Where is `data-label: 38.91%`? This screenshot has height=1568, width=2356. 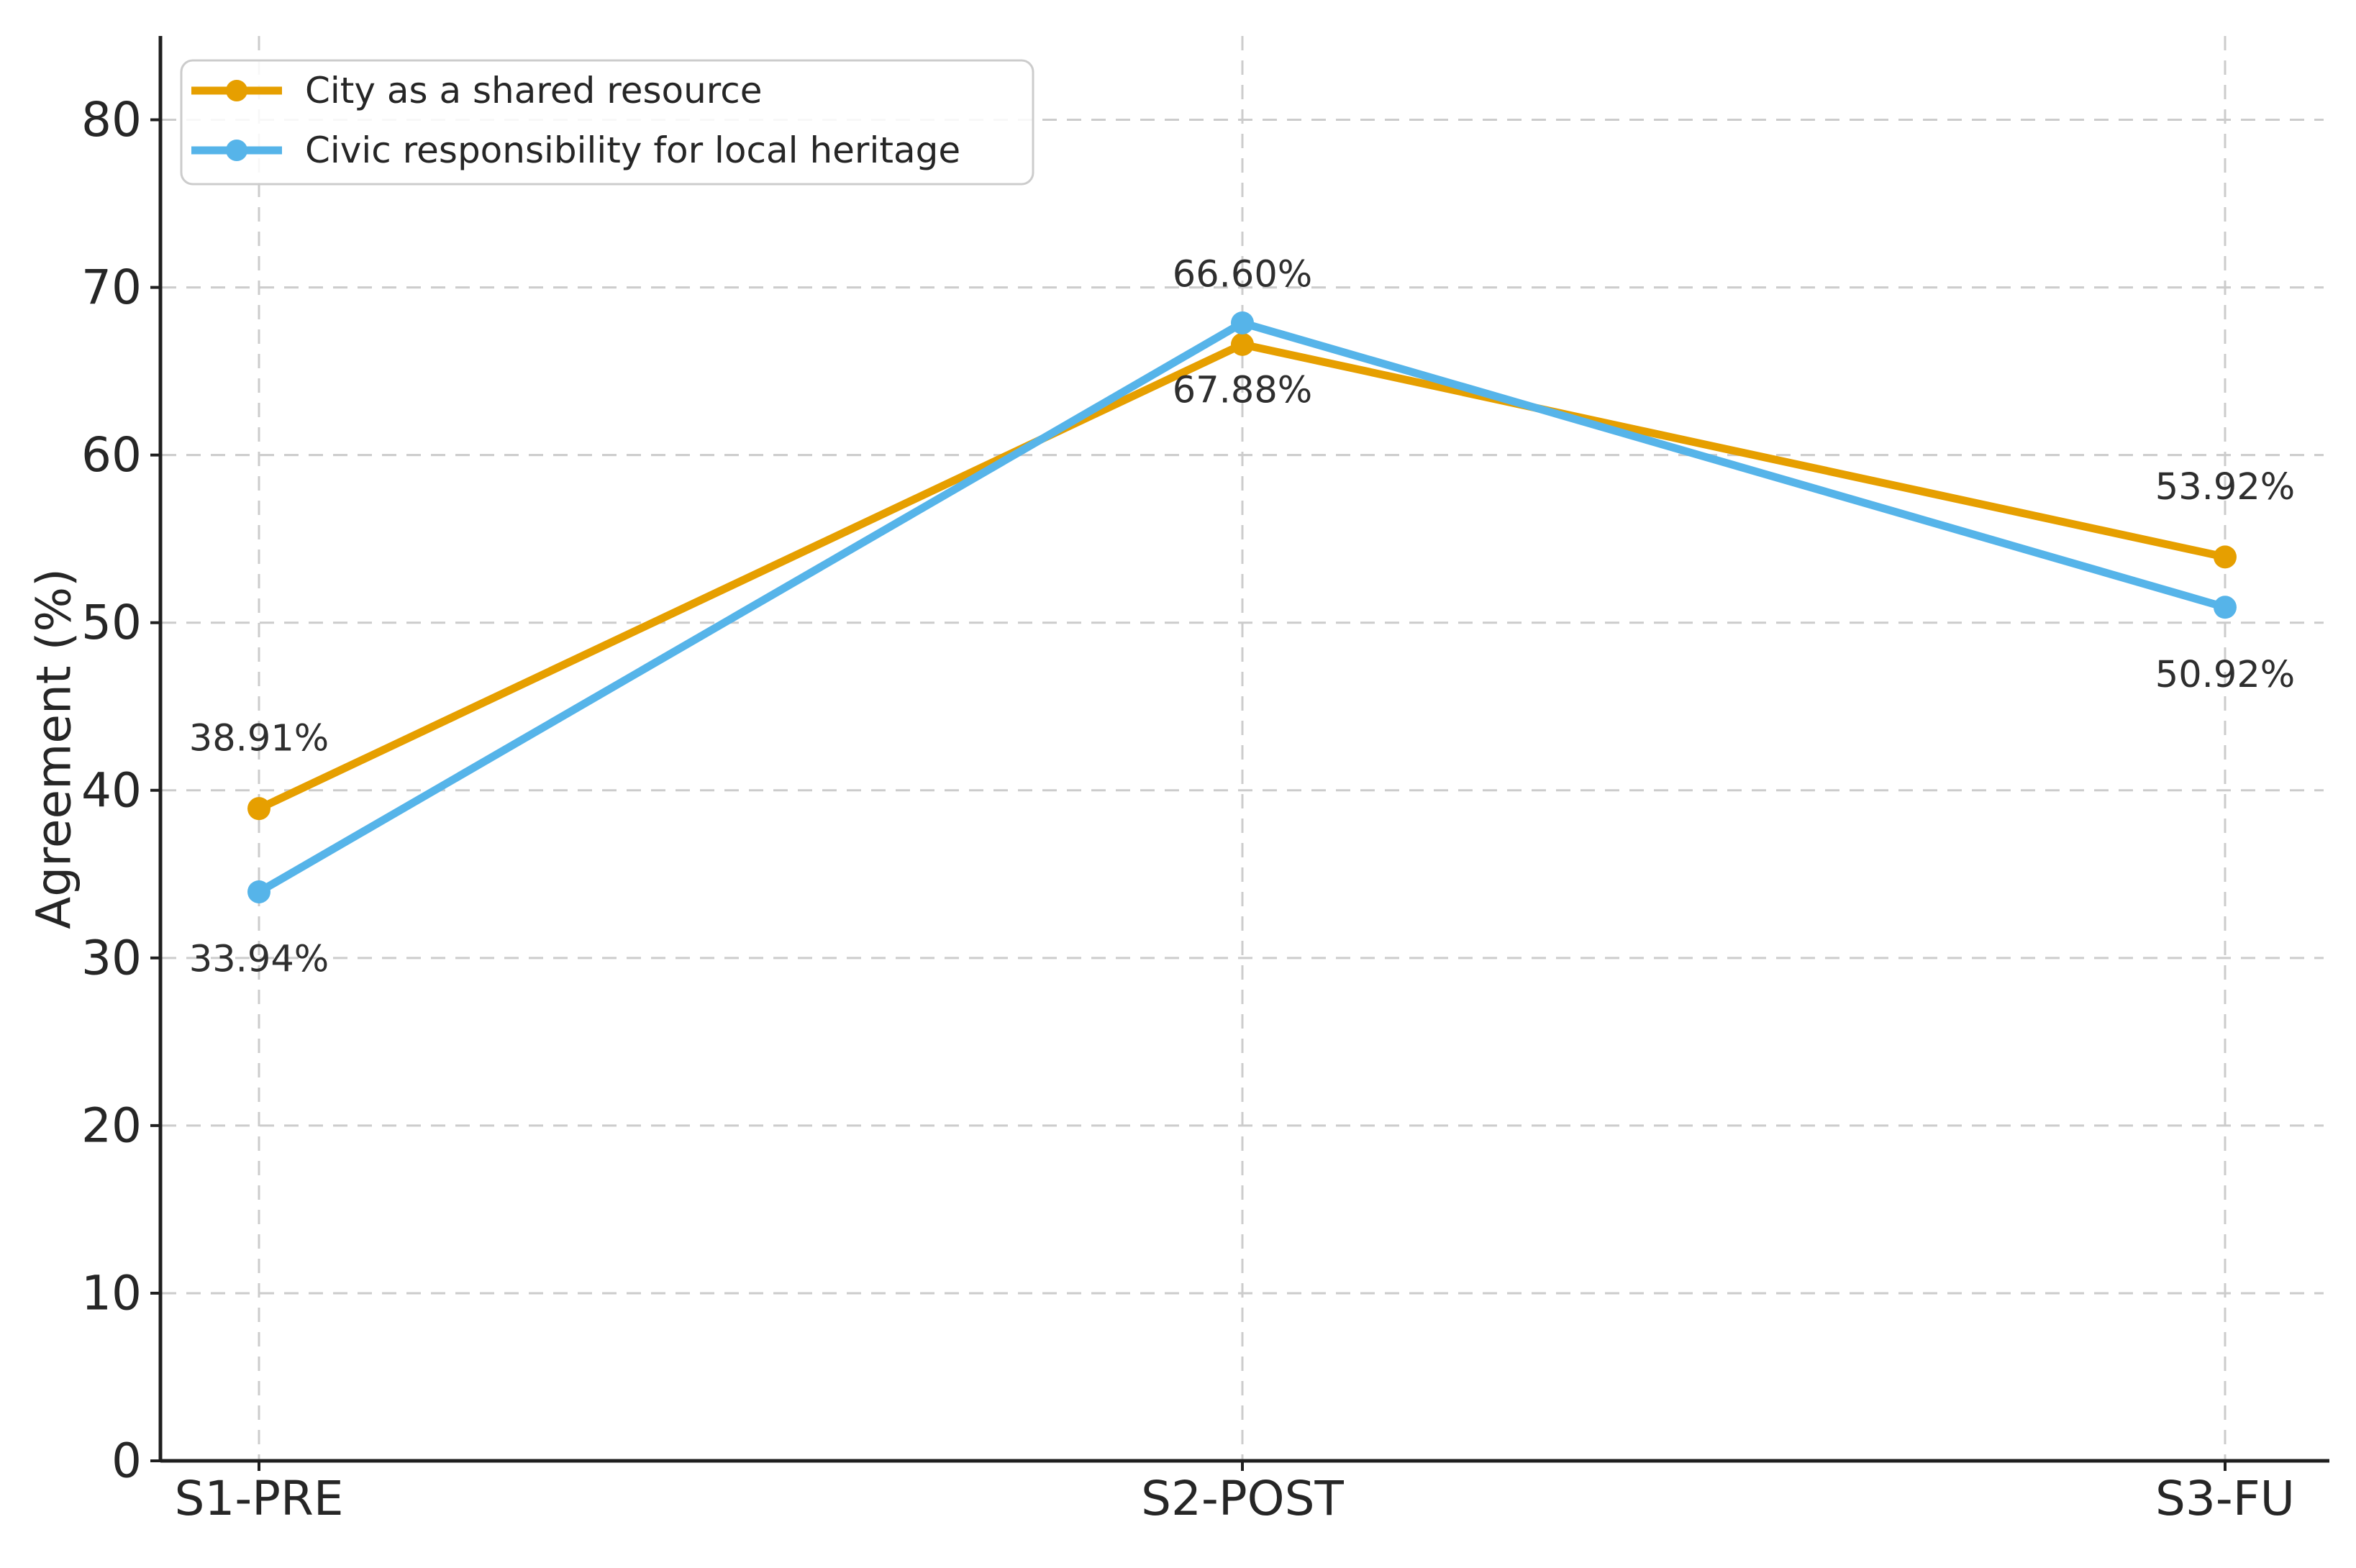 data-label: 38.91% is located at coordinates (259, 739).